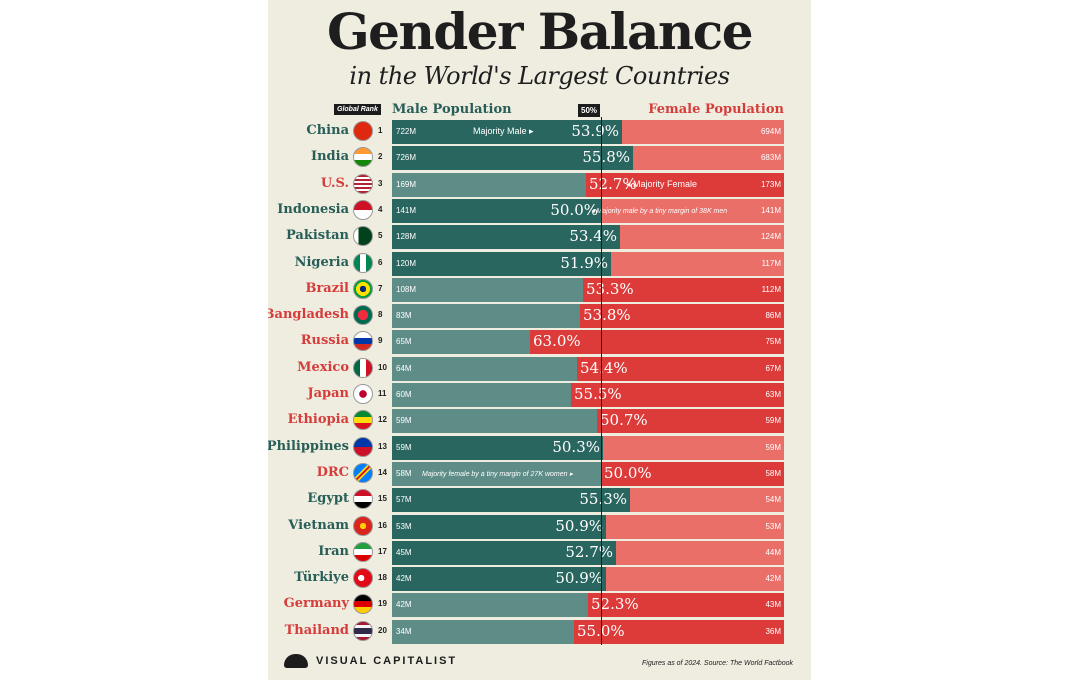  Describe the element at coordinates (539, 395) in the screenshot. I see `table-row: Japan 11 60M 63M 55.5%` at that location.